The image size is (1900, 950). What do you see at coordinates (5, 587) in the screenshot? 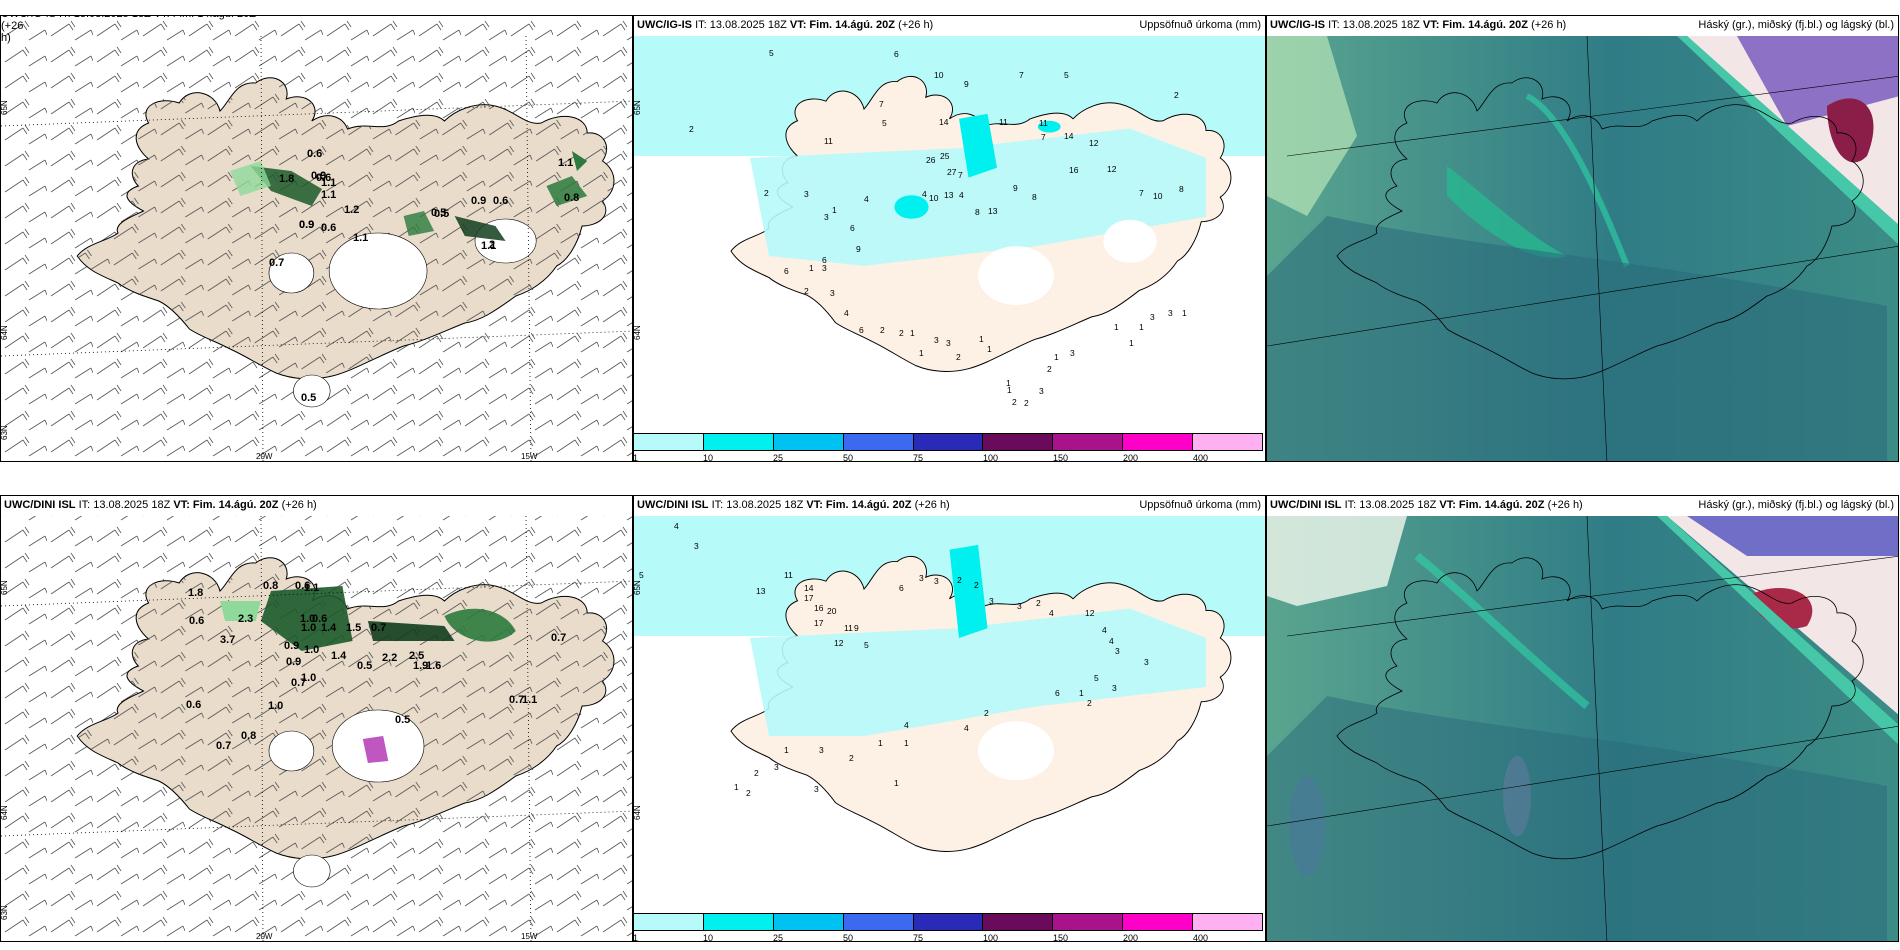
I see `lat-label: 65N` at bounding box center [5, 587].